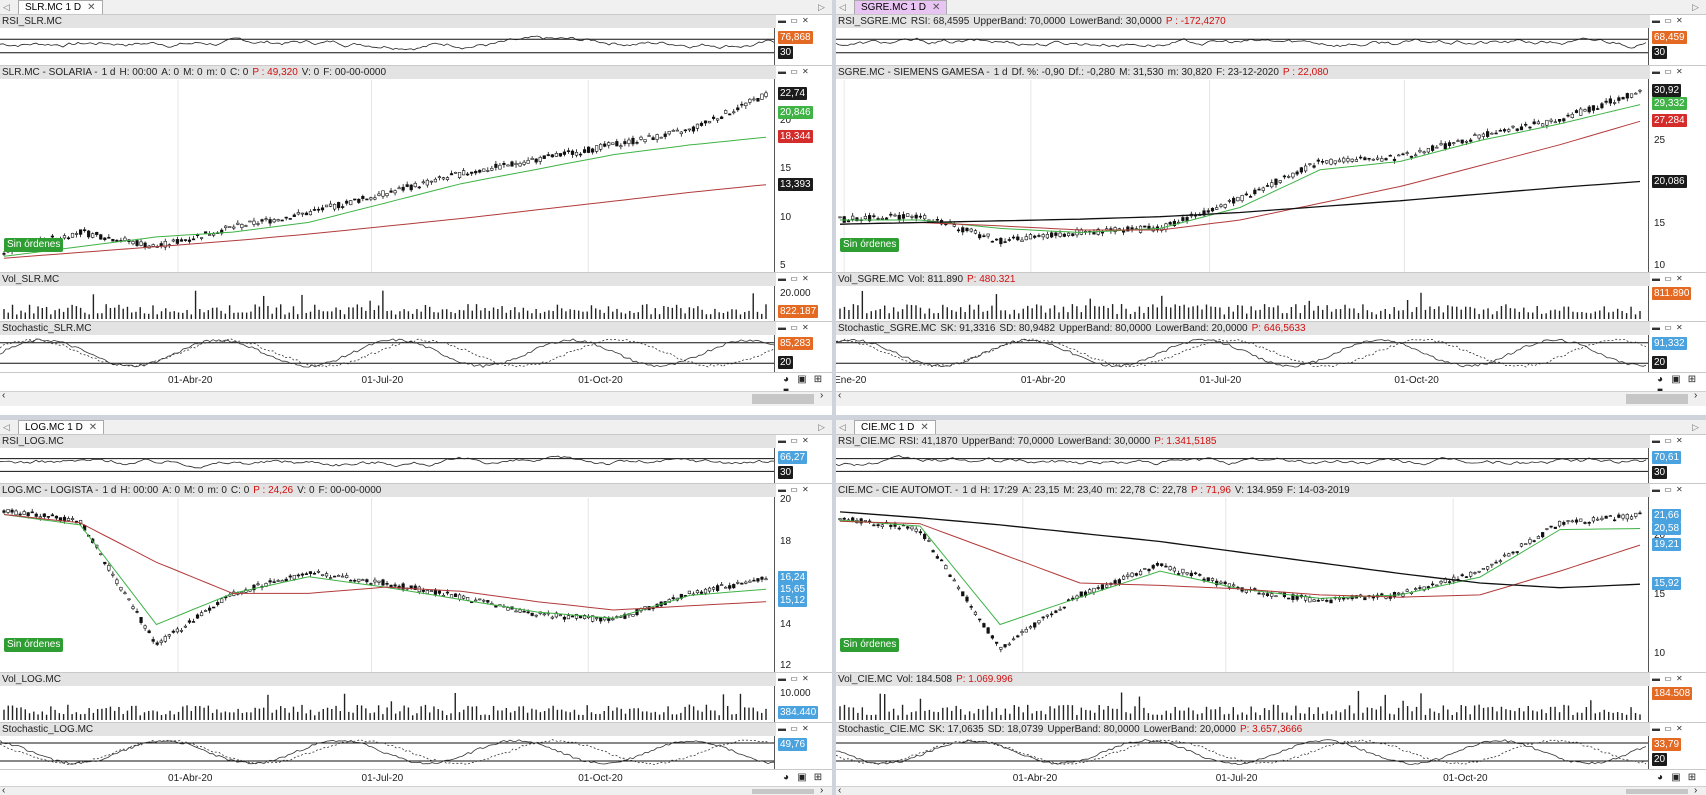 This screenshot has height=795, width=1706. What do you see at coordinates (61, 427) in the screenshot?
I see `chart-tab: LOG.MC 1 D ✕` at bounding box center [61, 427].